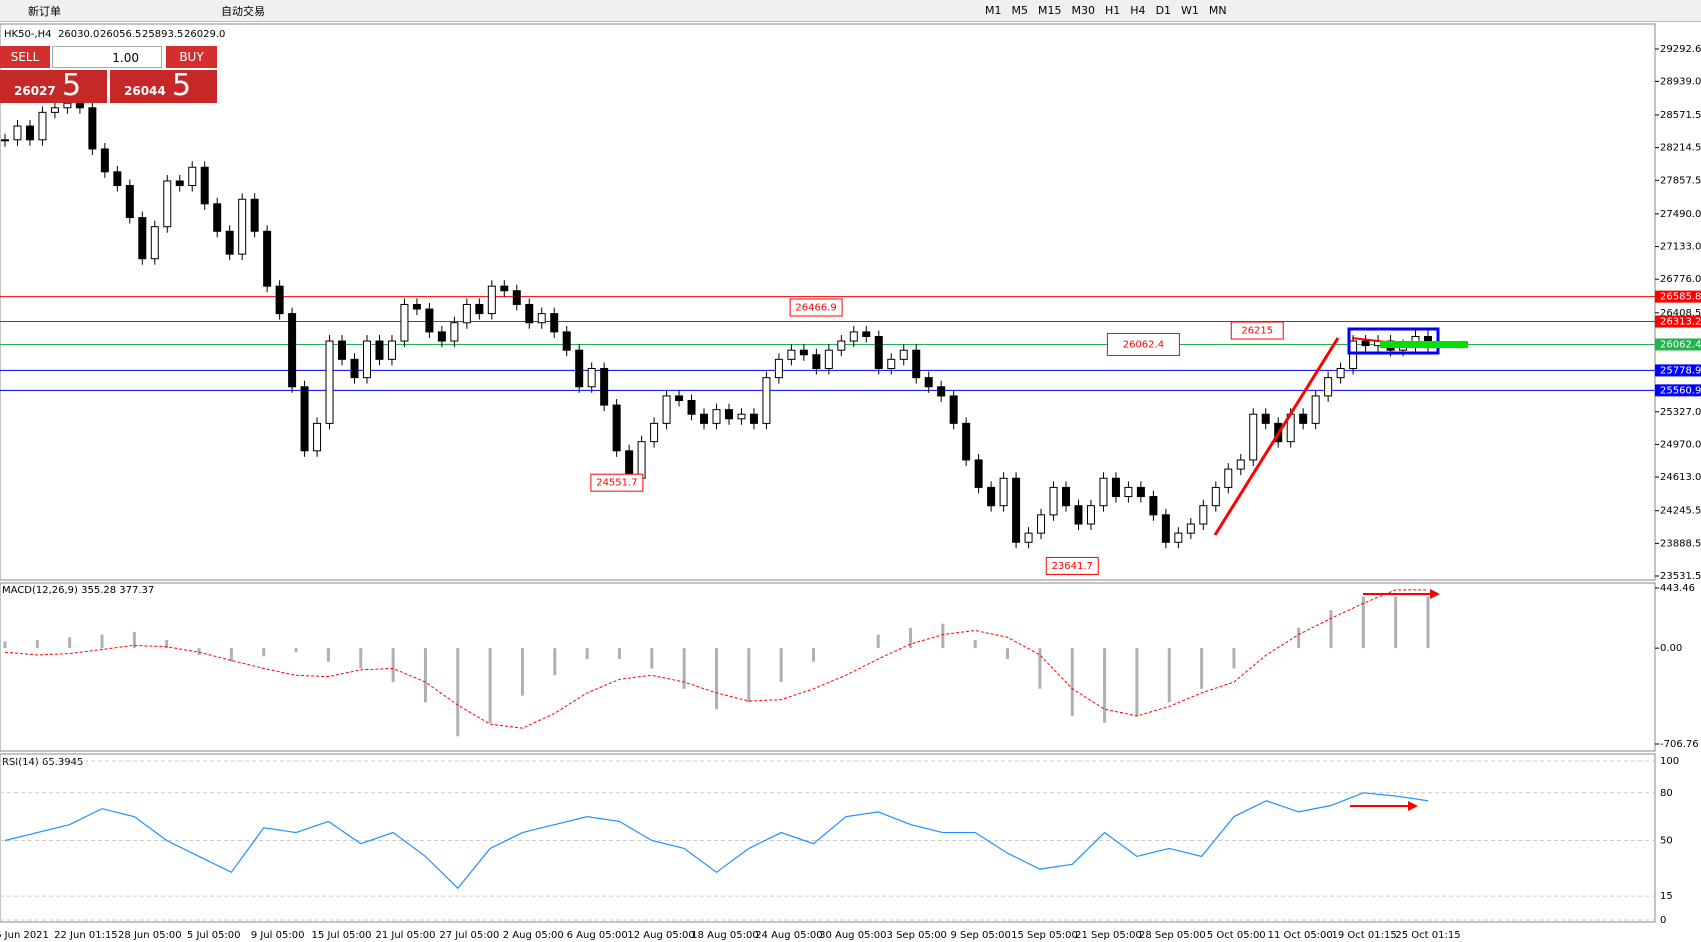 This screenshot has width=1701, height=942. Describe the element at coordinates (1163, 10) in the screenshot. I see `timeframe: D1` at that location.